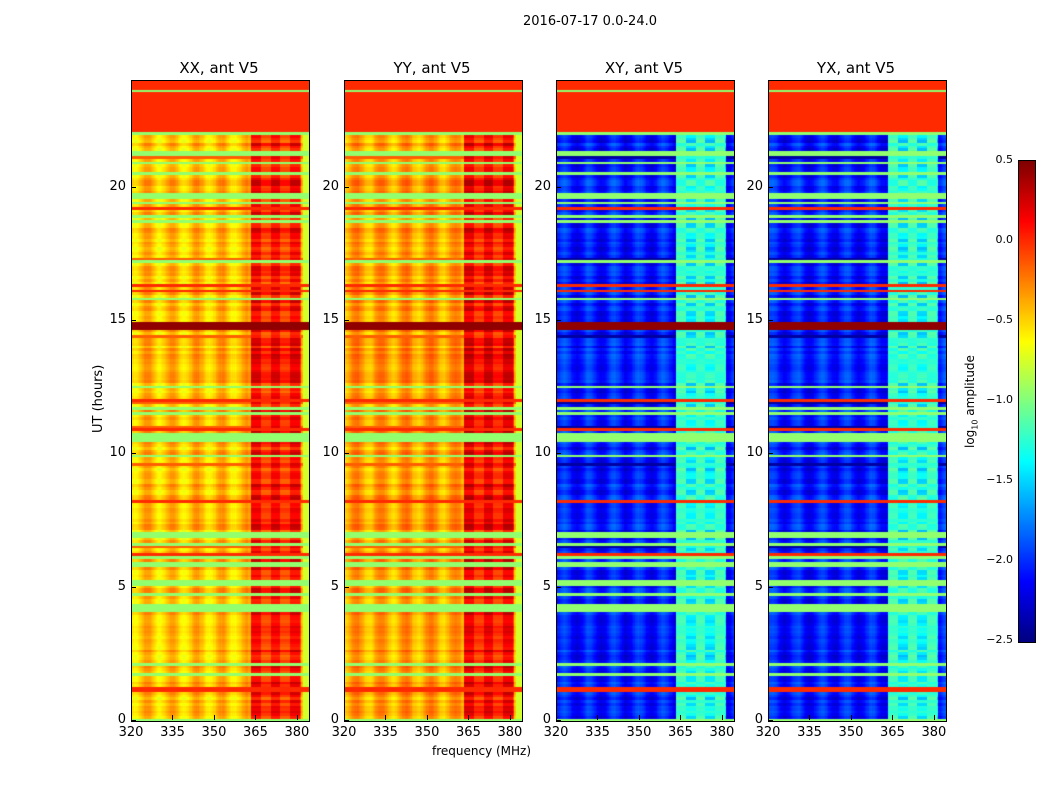 The width and height of the screenshot is (1050, 800). I want to click on panel-title: XX, ant V5, so click(219, 68).